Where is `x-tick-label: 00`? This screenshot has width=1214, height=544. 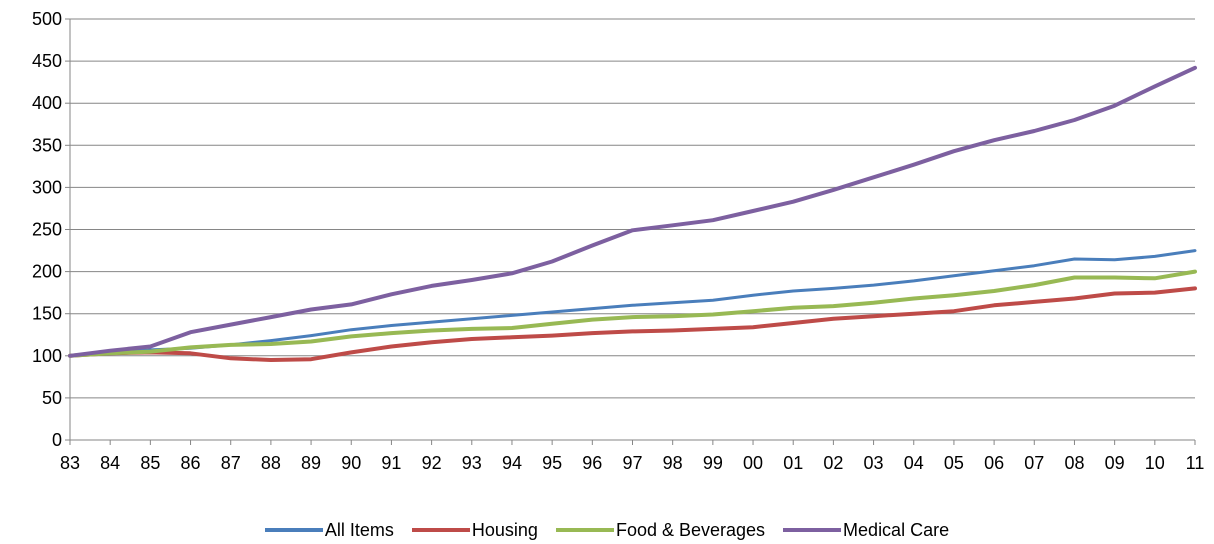 x-tick-label: 00 is located at coordinates (753, 463).